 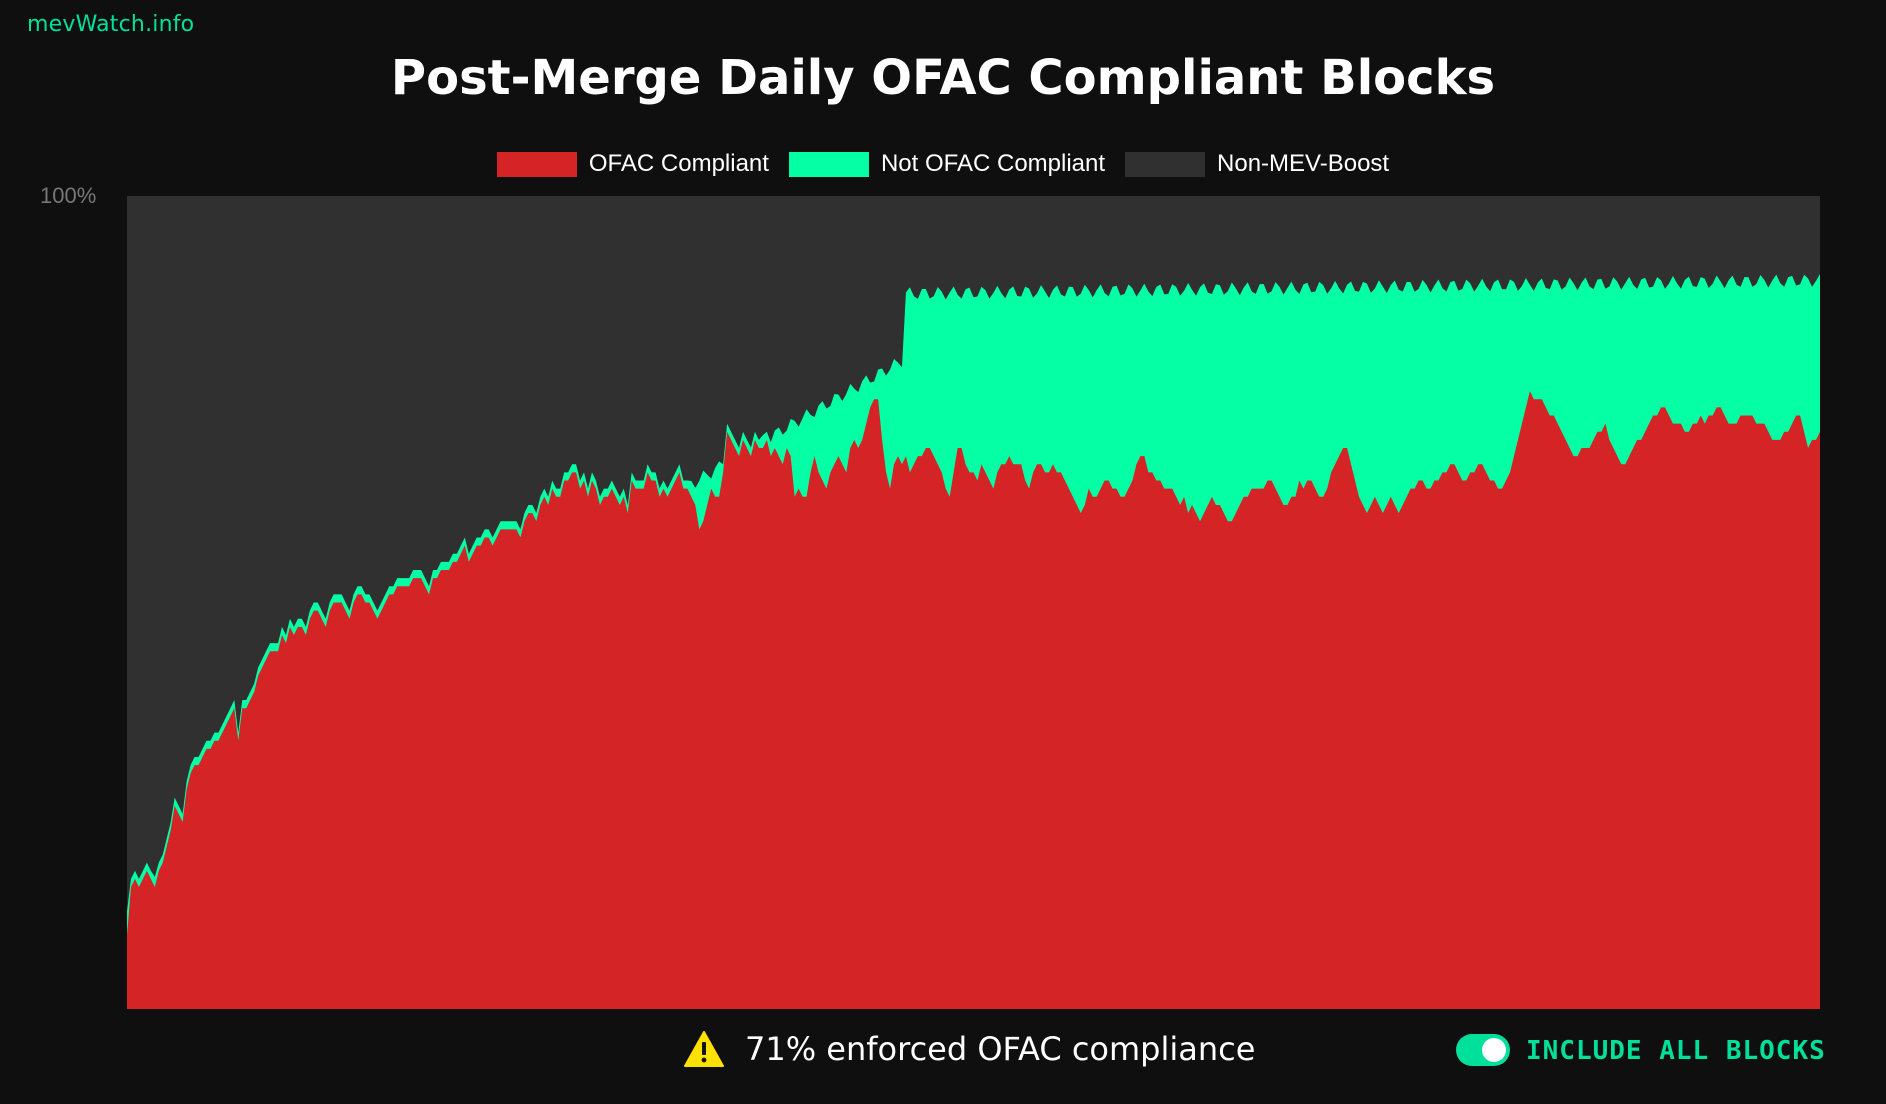 I want to click on y-tick-label-100: 100%, so click(x=68, y=195).